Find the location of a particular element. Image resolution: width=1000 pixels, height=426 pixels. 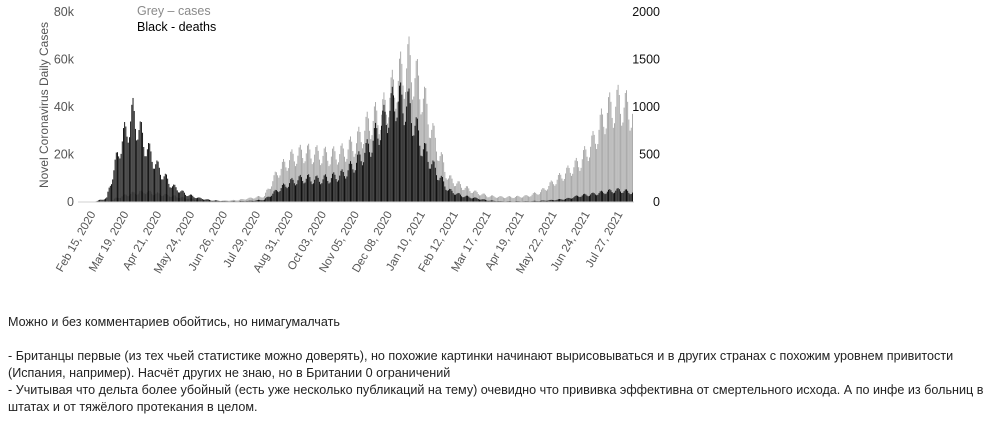

y-left-tick-label: 40k is located at coordinates (64, 107).